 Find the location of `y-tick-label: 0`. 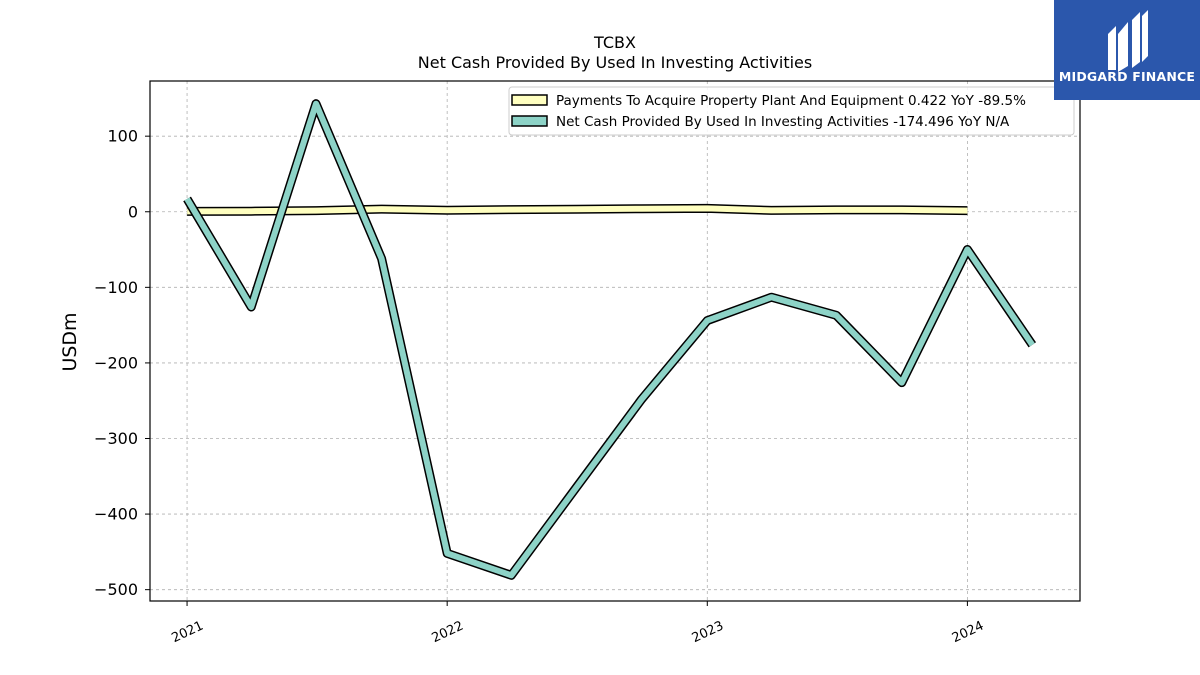

y-tick-label: 0 is located at coordinates (133, 211).